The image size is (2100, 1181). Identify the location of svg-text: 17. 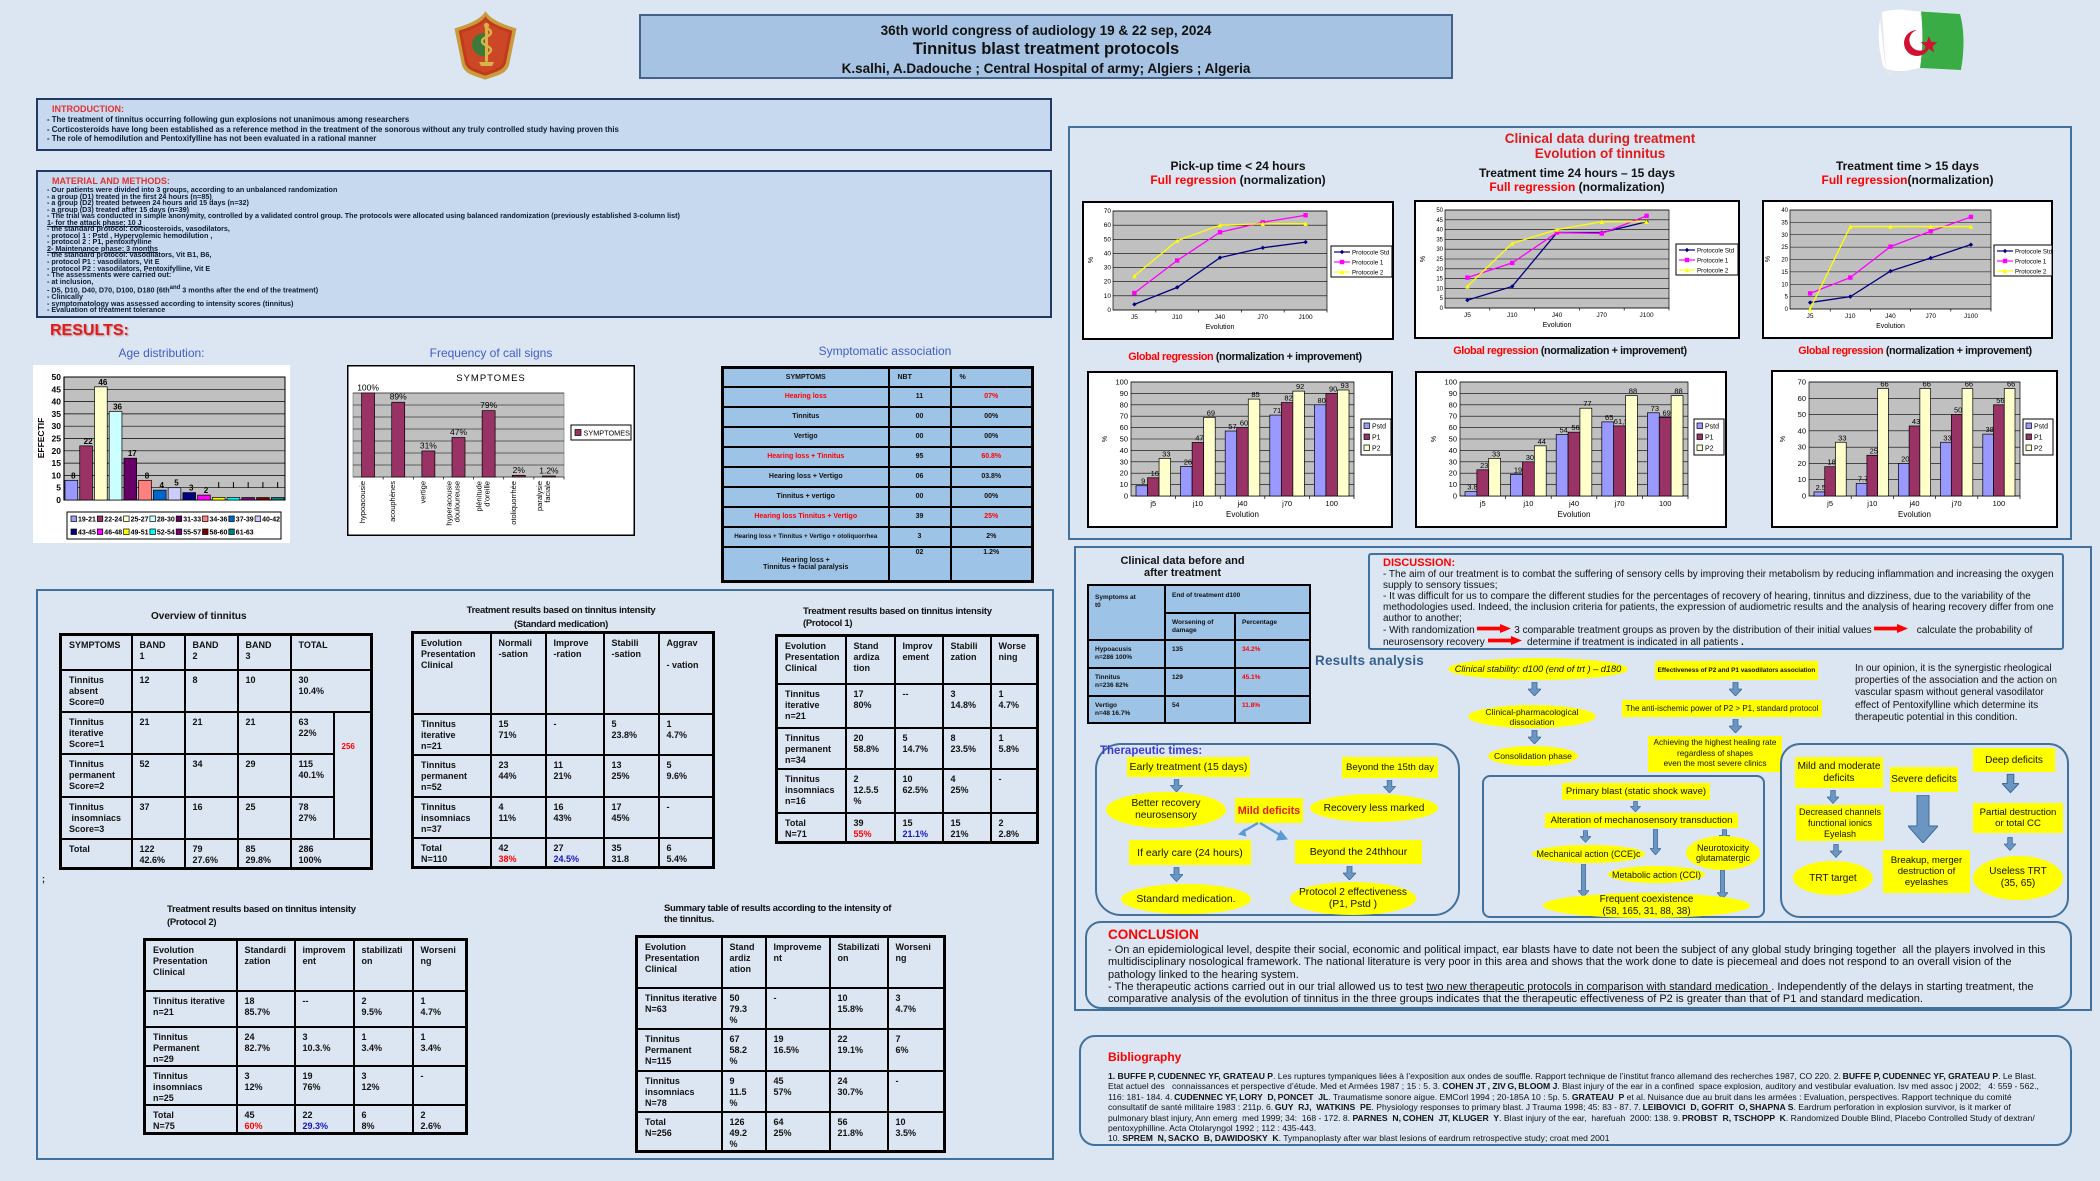
(132, 453).